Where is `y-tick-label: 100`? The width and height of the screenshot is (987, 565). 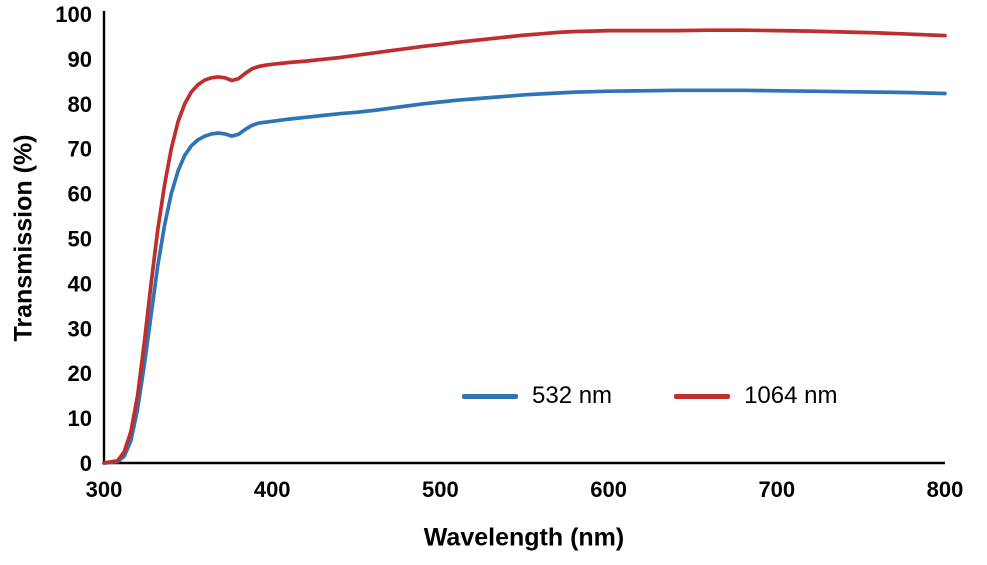
y-tick-label: 100 is located at coordinates (73, 14).